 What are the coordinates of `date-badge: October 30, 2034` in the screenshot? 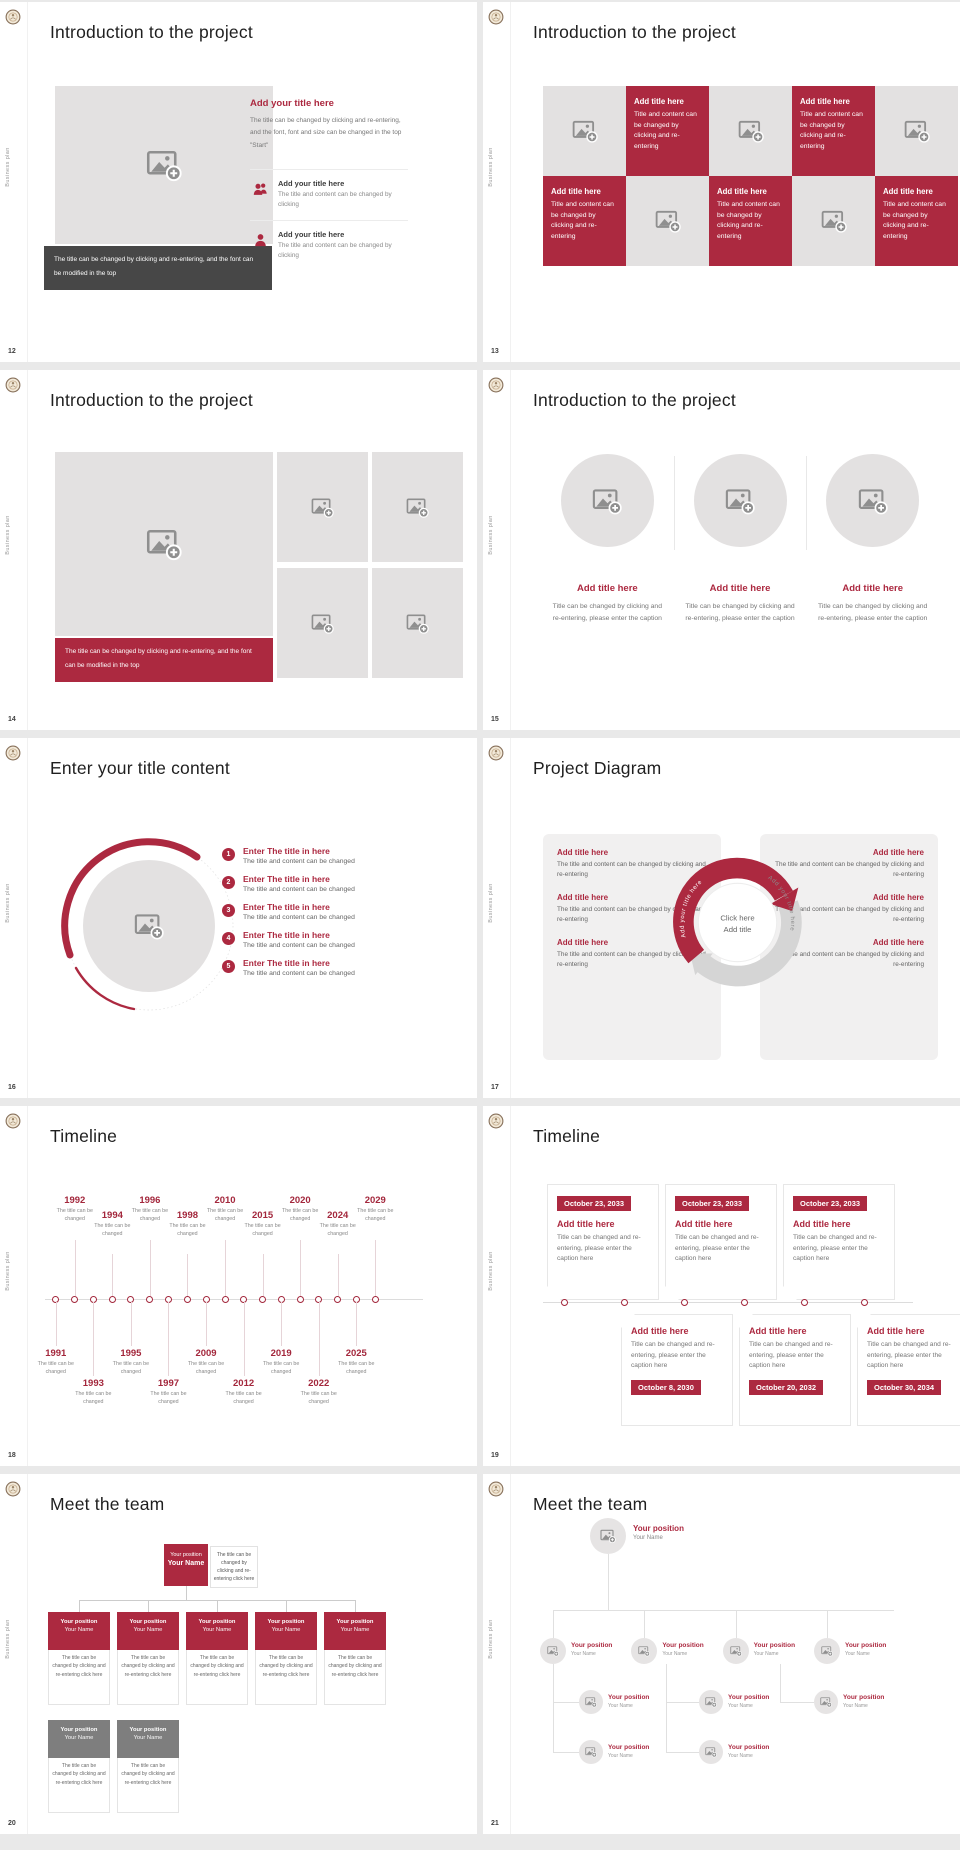 It's located at (904, 1388).